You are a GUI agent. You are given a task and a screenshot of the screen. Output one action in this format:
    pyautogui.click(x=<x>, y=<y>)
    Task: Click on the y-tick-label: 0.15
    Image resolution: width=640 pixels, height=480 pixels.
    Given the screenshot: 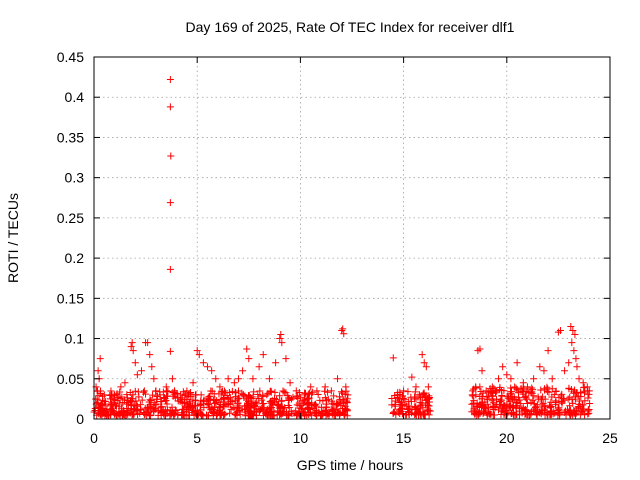 What is the action you would take?
    pyautogui.click(x=70, y=298)
    